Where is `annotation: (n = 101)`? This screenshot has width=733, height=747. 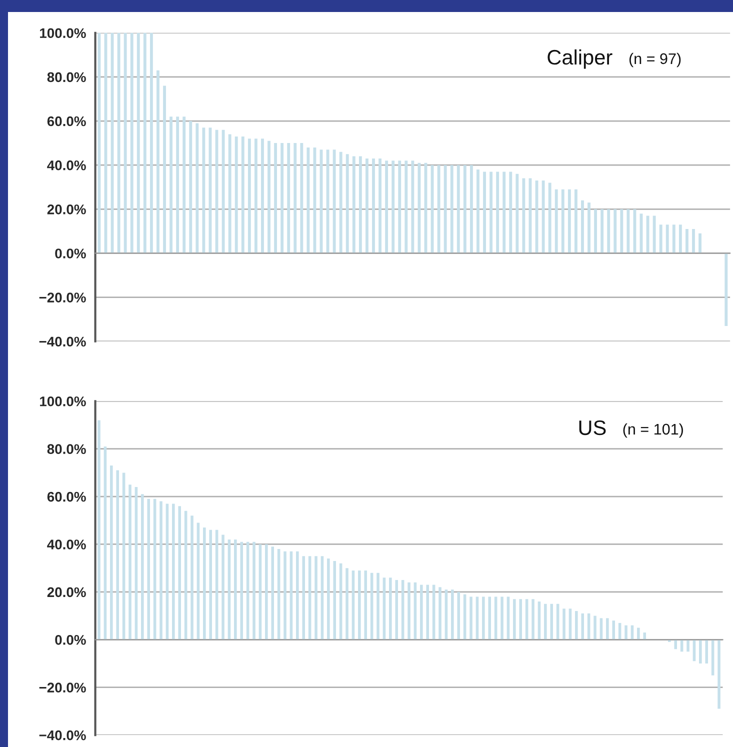 annotation: (n = 101) is located at coordinates (653, 430).